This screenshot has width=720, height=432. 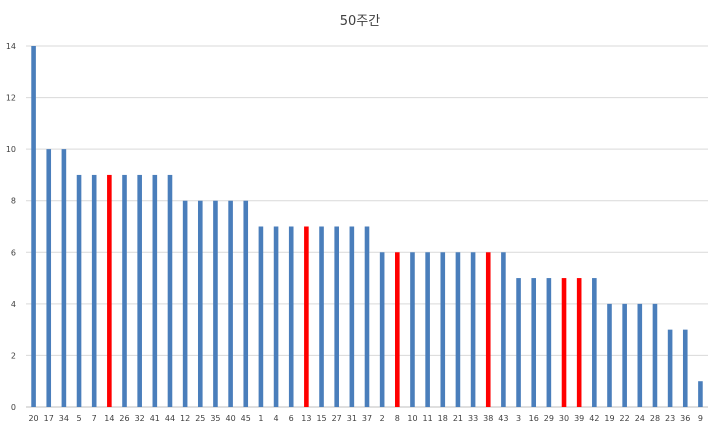 What do you see at coordinates (13, 252) in the screenshot?
I see `y-tick-label: 6` at bounding box center [13, 252].